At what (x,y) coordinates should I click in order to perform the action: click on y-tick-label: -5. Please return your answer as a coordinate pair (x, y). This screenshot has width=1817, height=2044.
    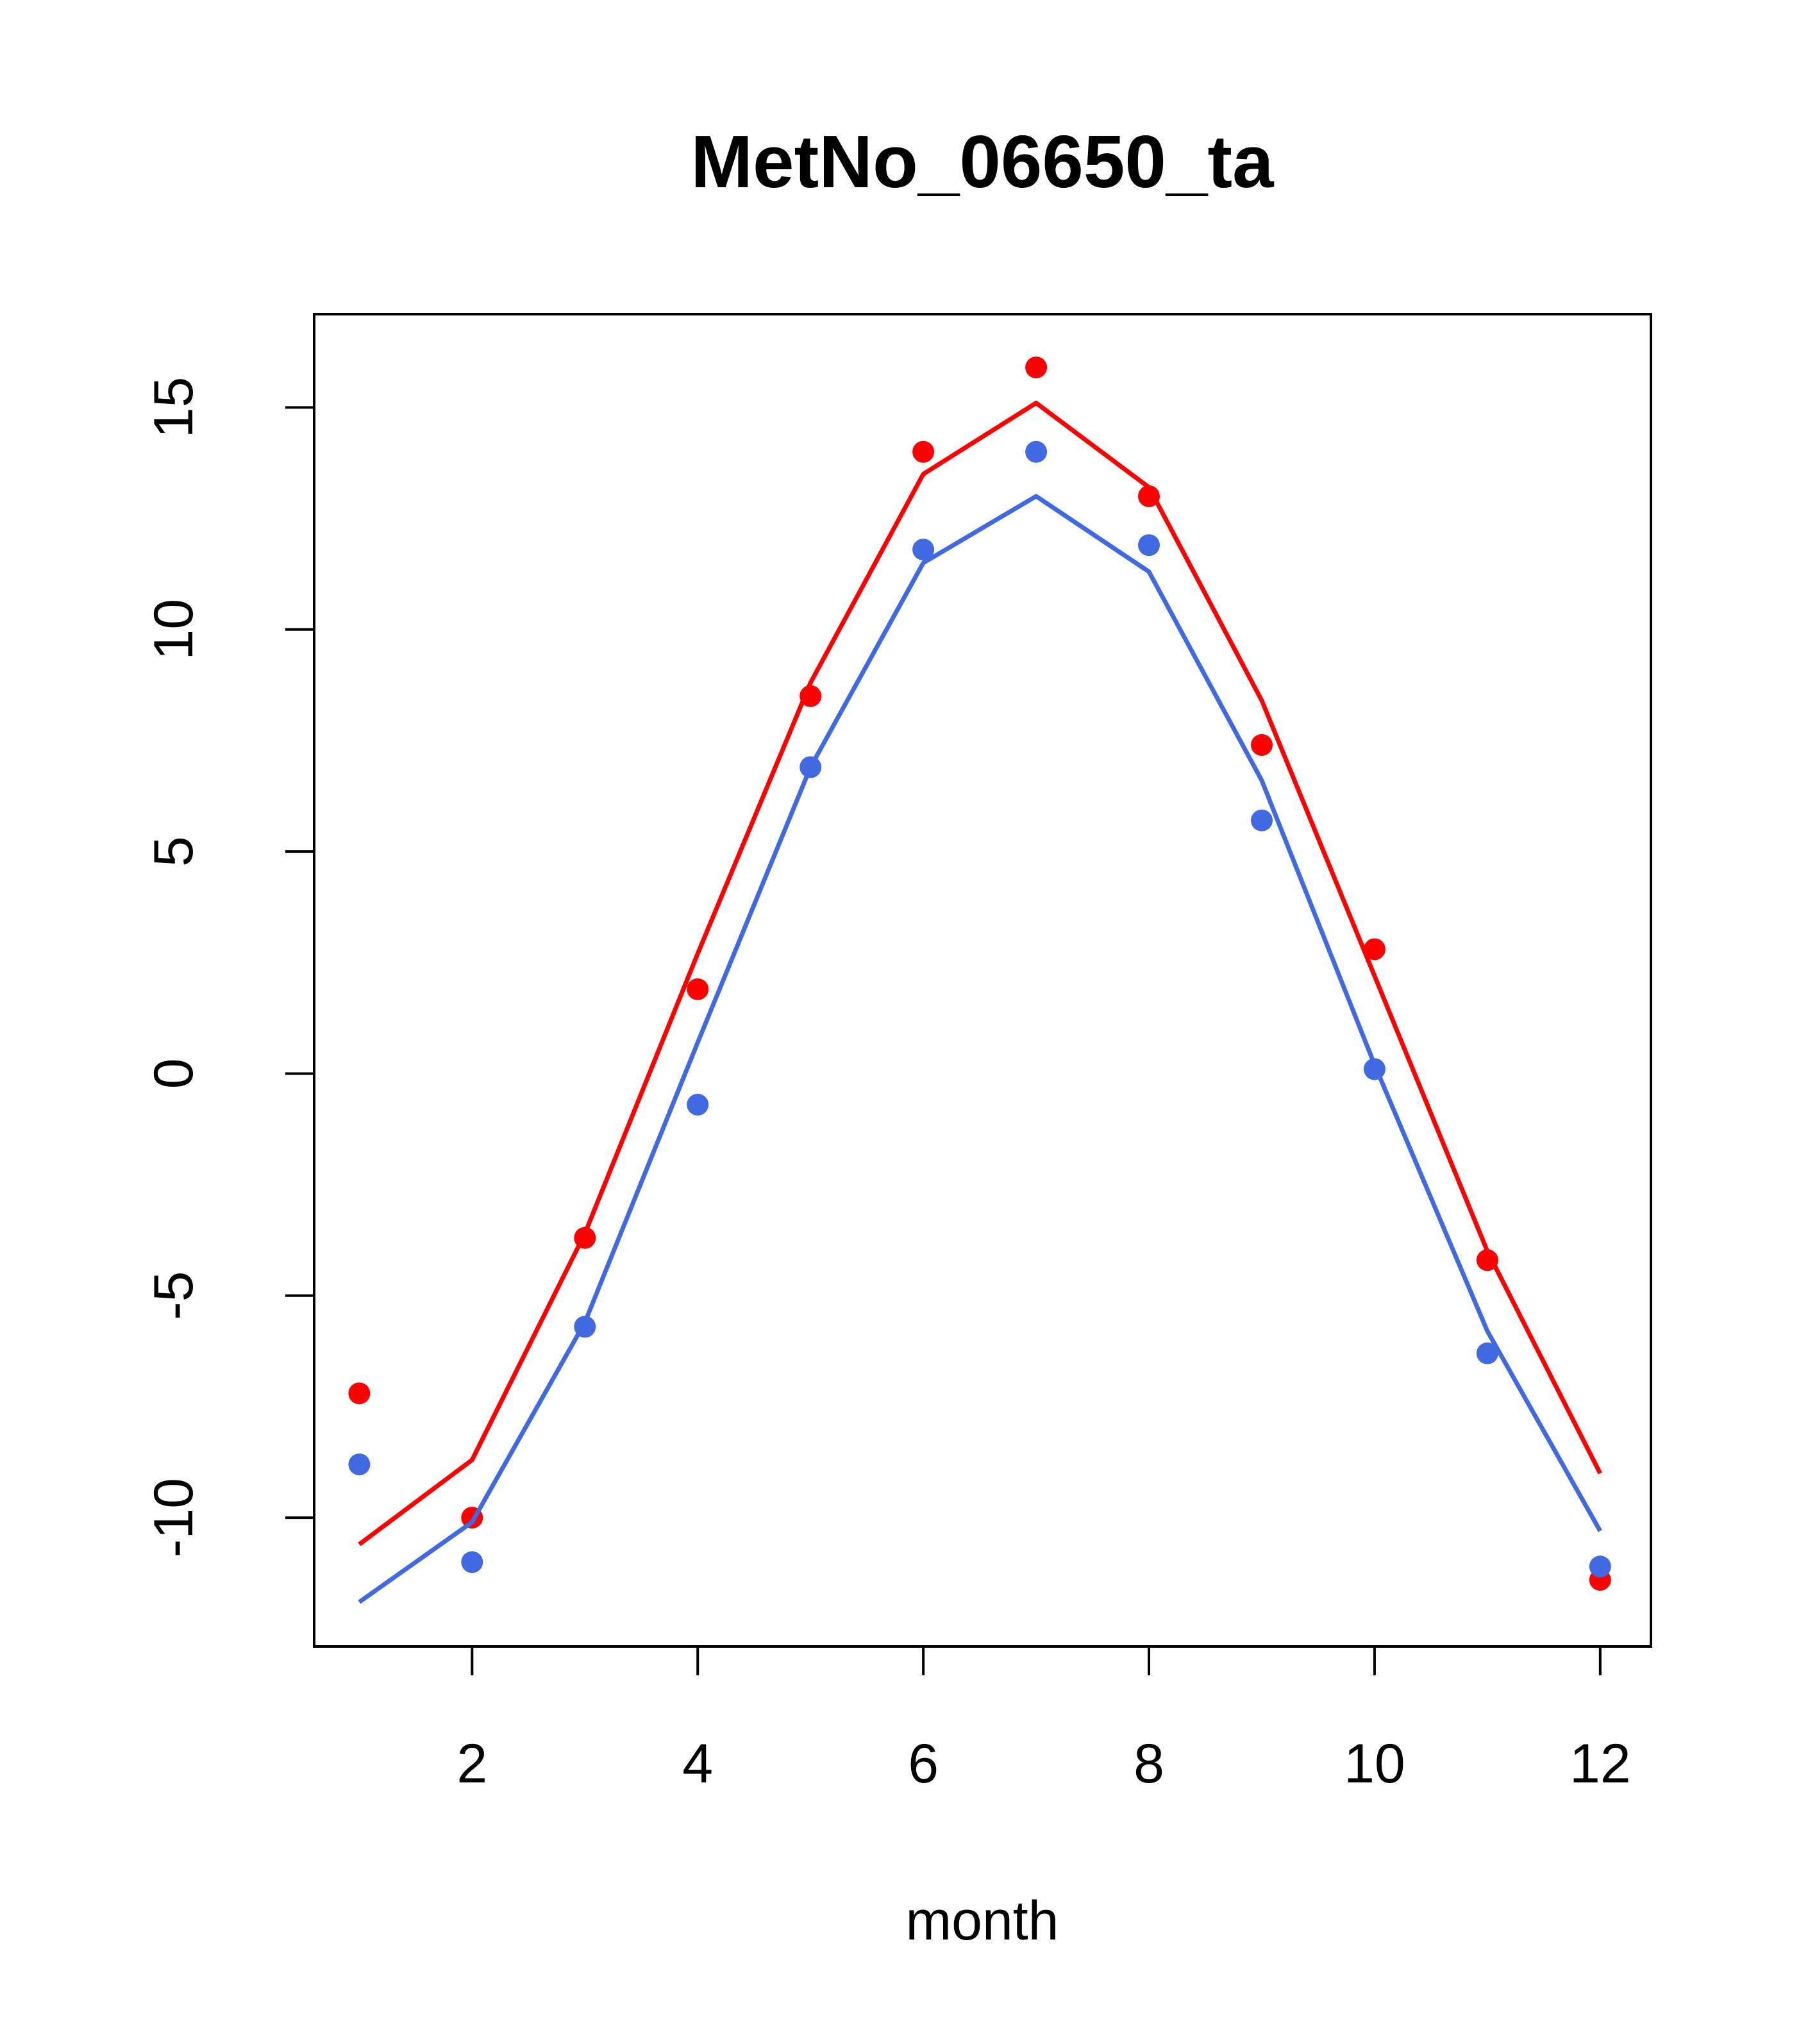
    Looking at the image, I should click on (174, 1295).